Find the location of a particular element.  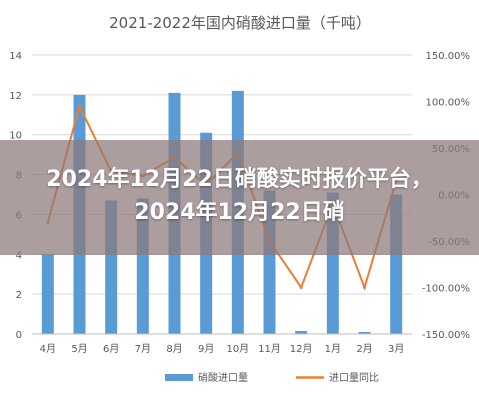

chart-title: 2021-2022年国内硝酸进口量（千吨） is located at coordinates (240, 23).